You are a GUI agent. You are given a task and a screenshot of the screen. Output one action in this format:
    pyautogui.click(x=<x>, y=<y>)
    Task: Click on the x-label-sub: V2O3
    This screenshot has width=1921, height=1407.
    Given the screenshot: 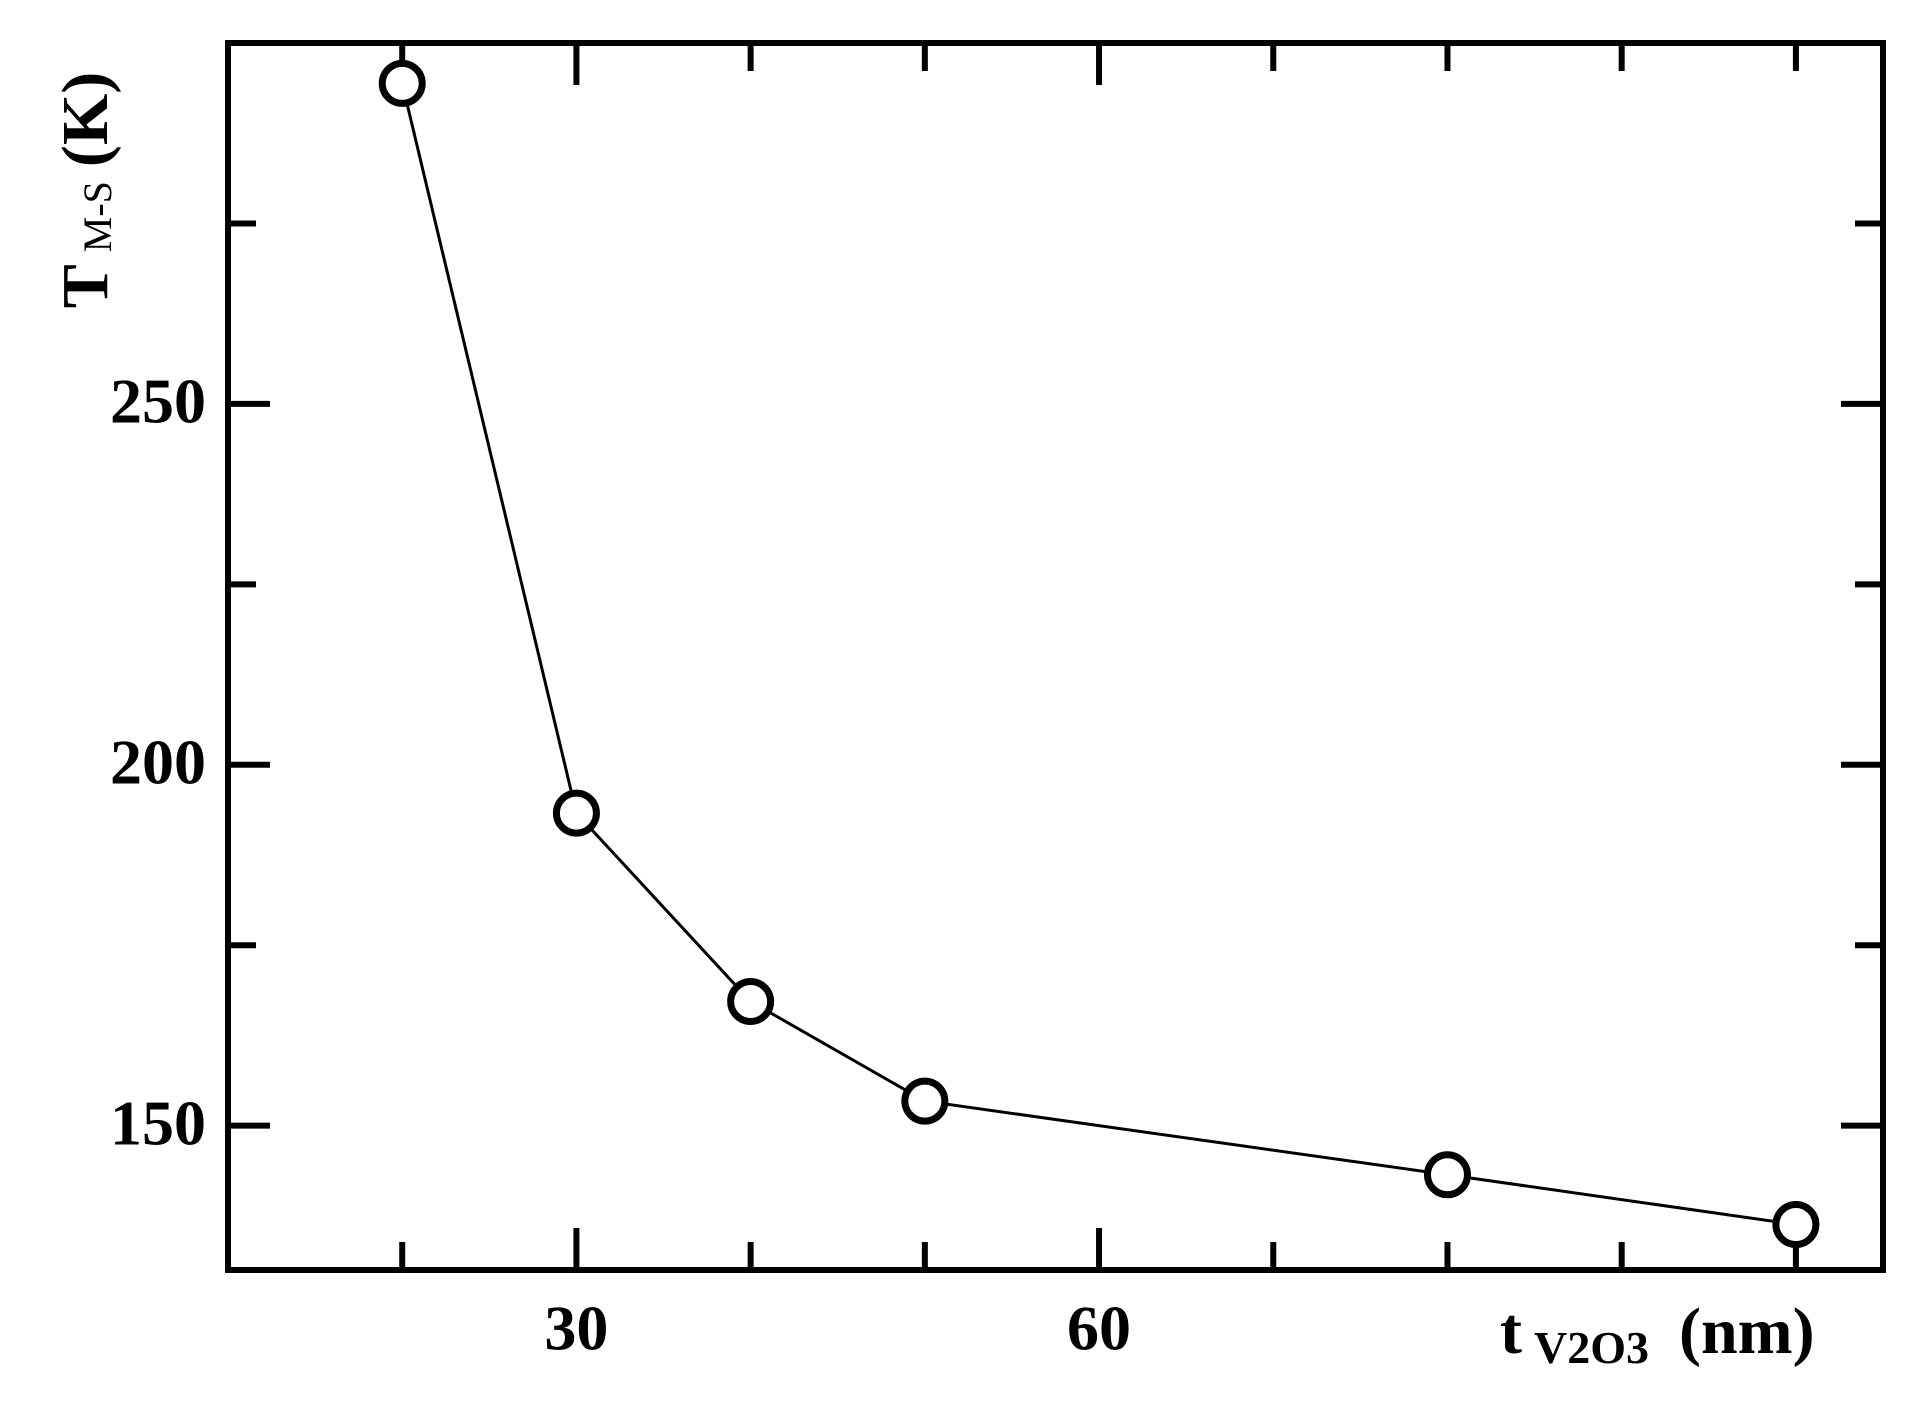 What is the action you would take?
    pyautogui.click(x=1591, y=1347)
    